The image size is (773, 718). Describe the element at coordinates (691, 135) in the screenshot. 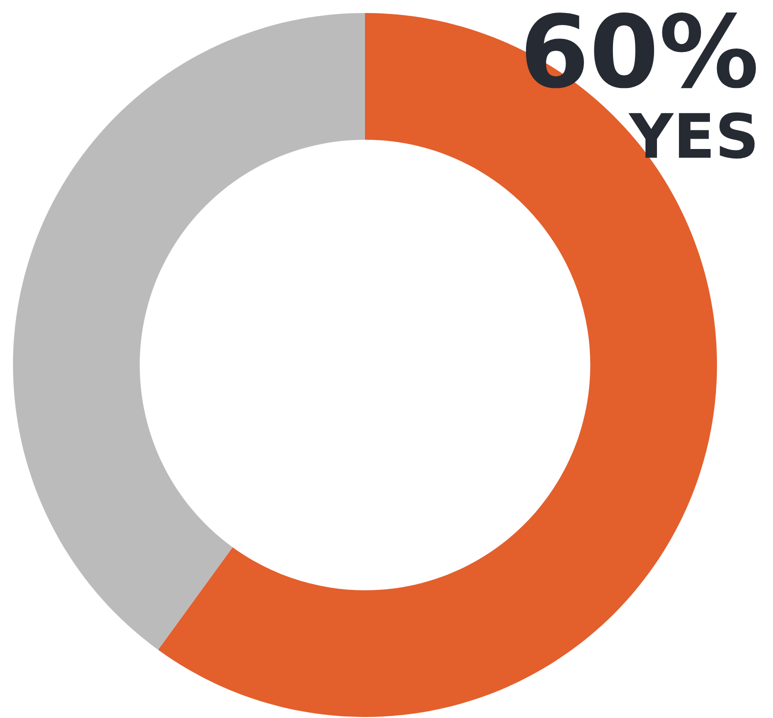

I see `slice-label: YES` at that location.